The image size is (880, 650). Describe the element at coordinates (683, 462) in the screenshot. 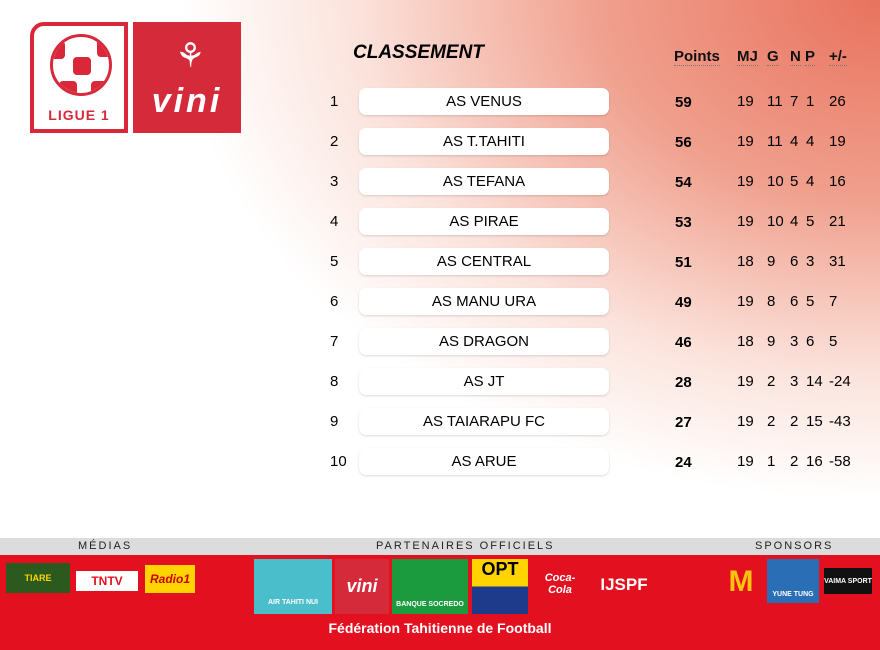

I see `points: 24` at that location.